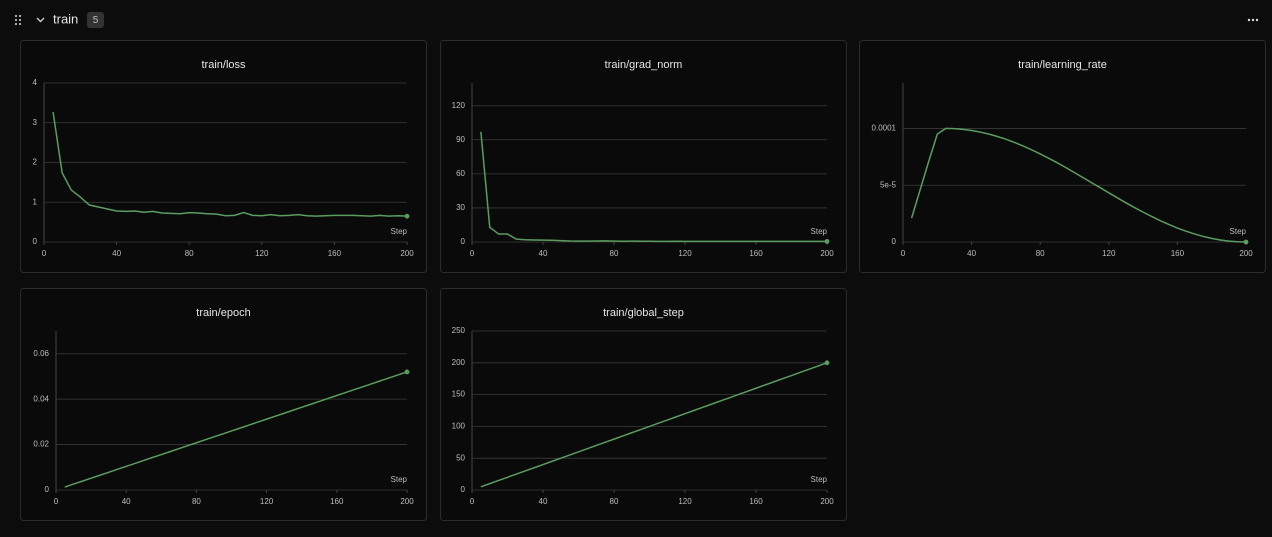 This screenshot has height=537, width=1272. I want to click on y-tick-label: 4, so click(35, 82).